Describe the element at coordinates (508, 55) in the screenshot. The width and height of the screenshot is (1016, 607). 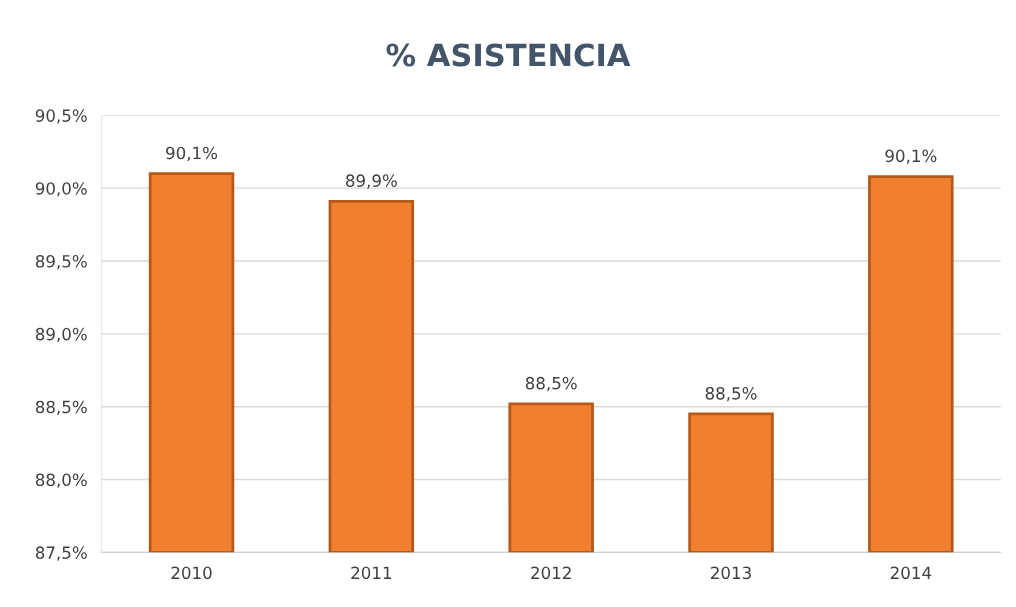
I see `chart-title: % ASISTENCIA` at that location.